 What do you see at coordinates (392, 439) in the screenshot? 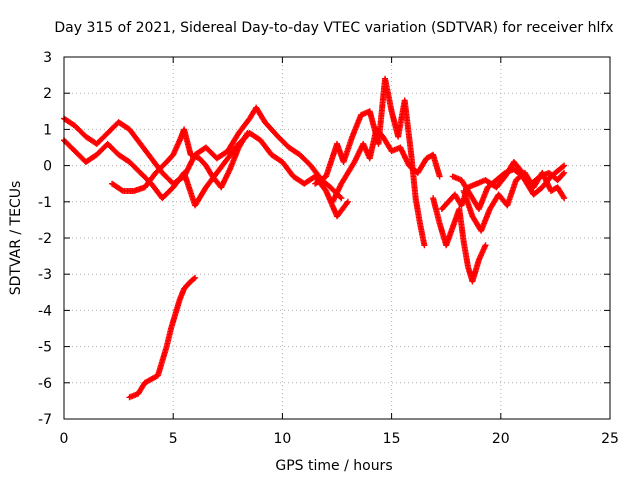
I see `x-tick-label: 15` at bounding box center [392, 439].